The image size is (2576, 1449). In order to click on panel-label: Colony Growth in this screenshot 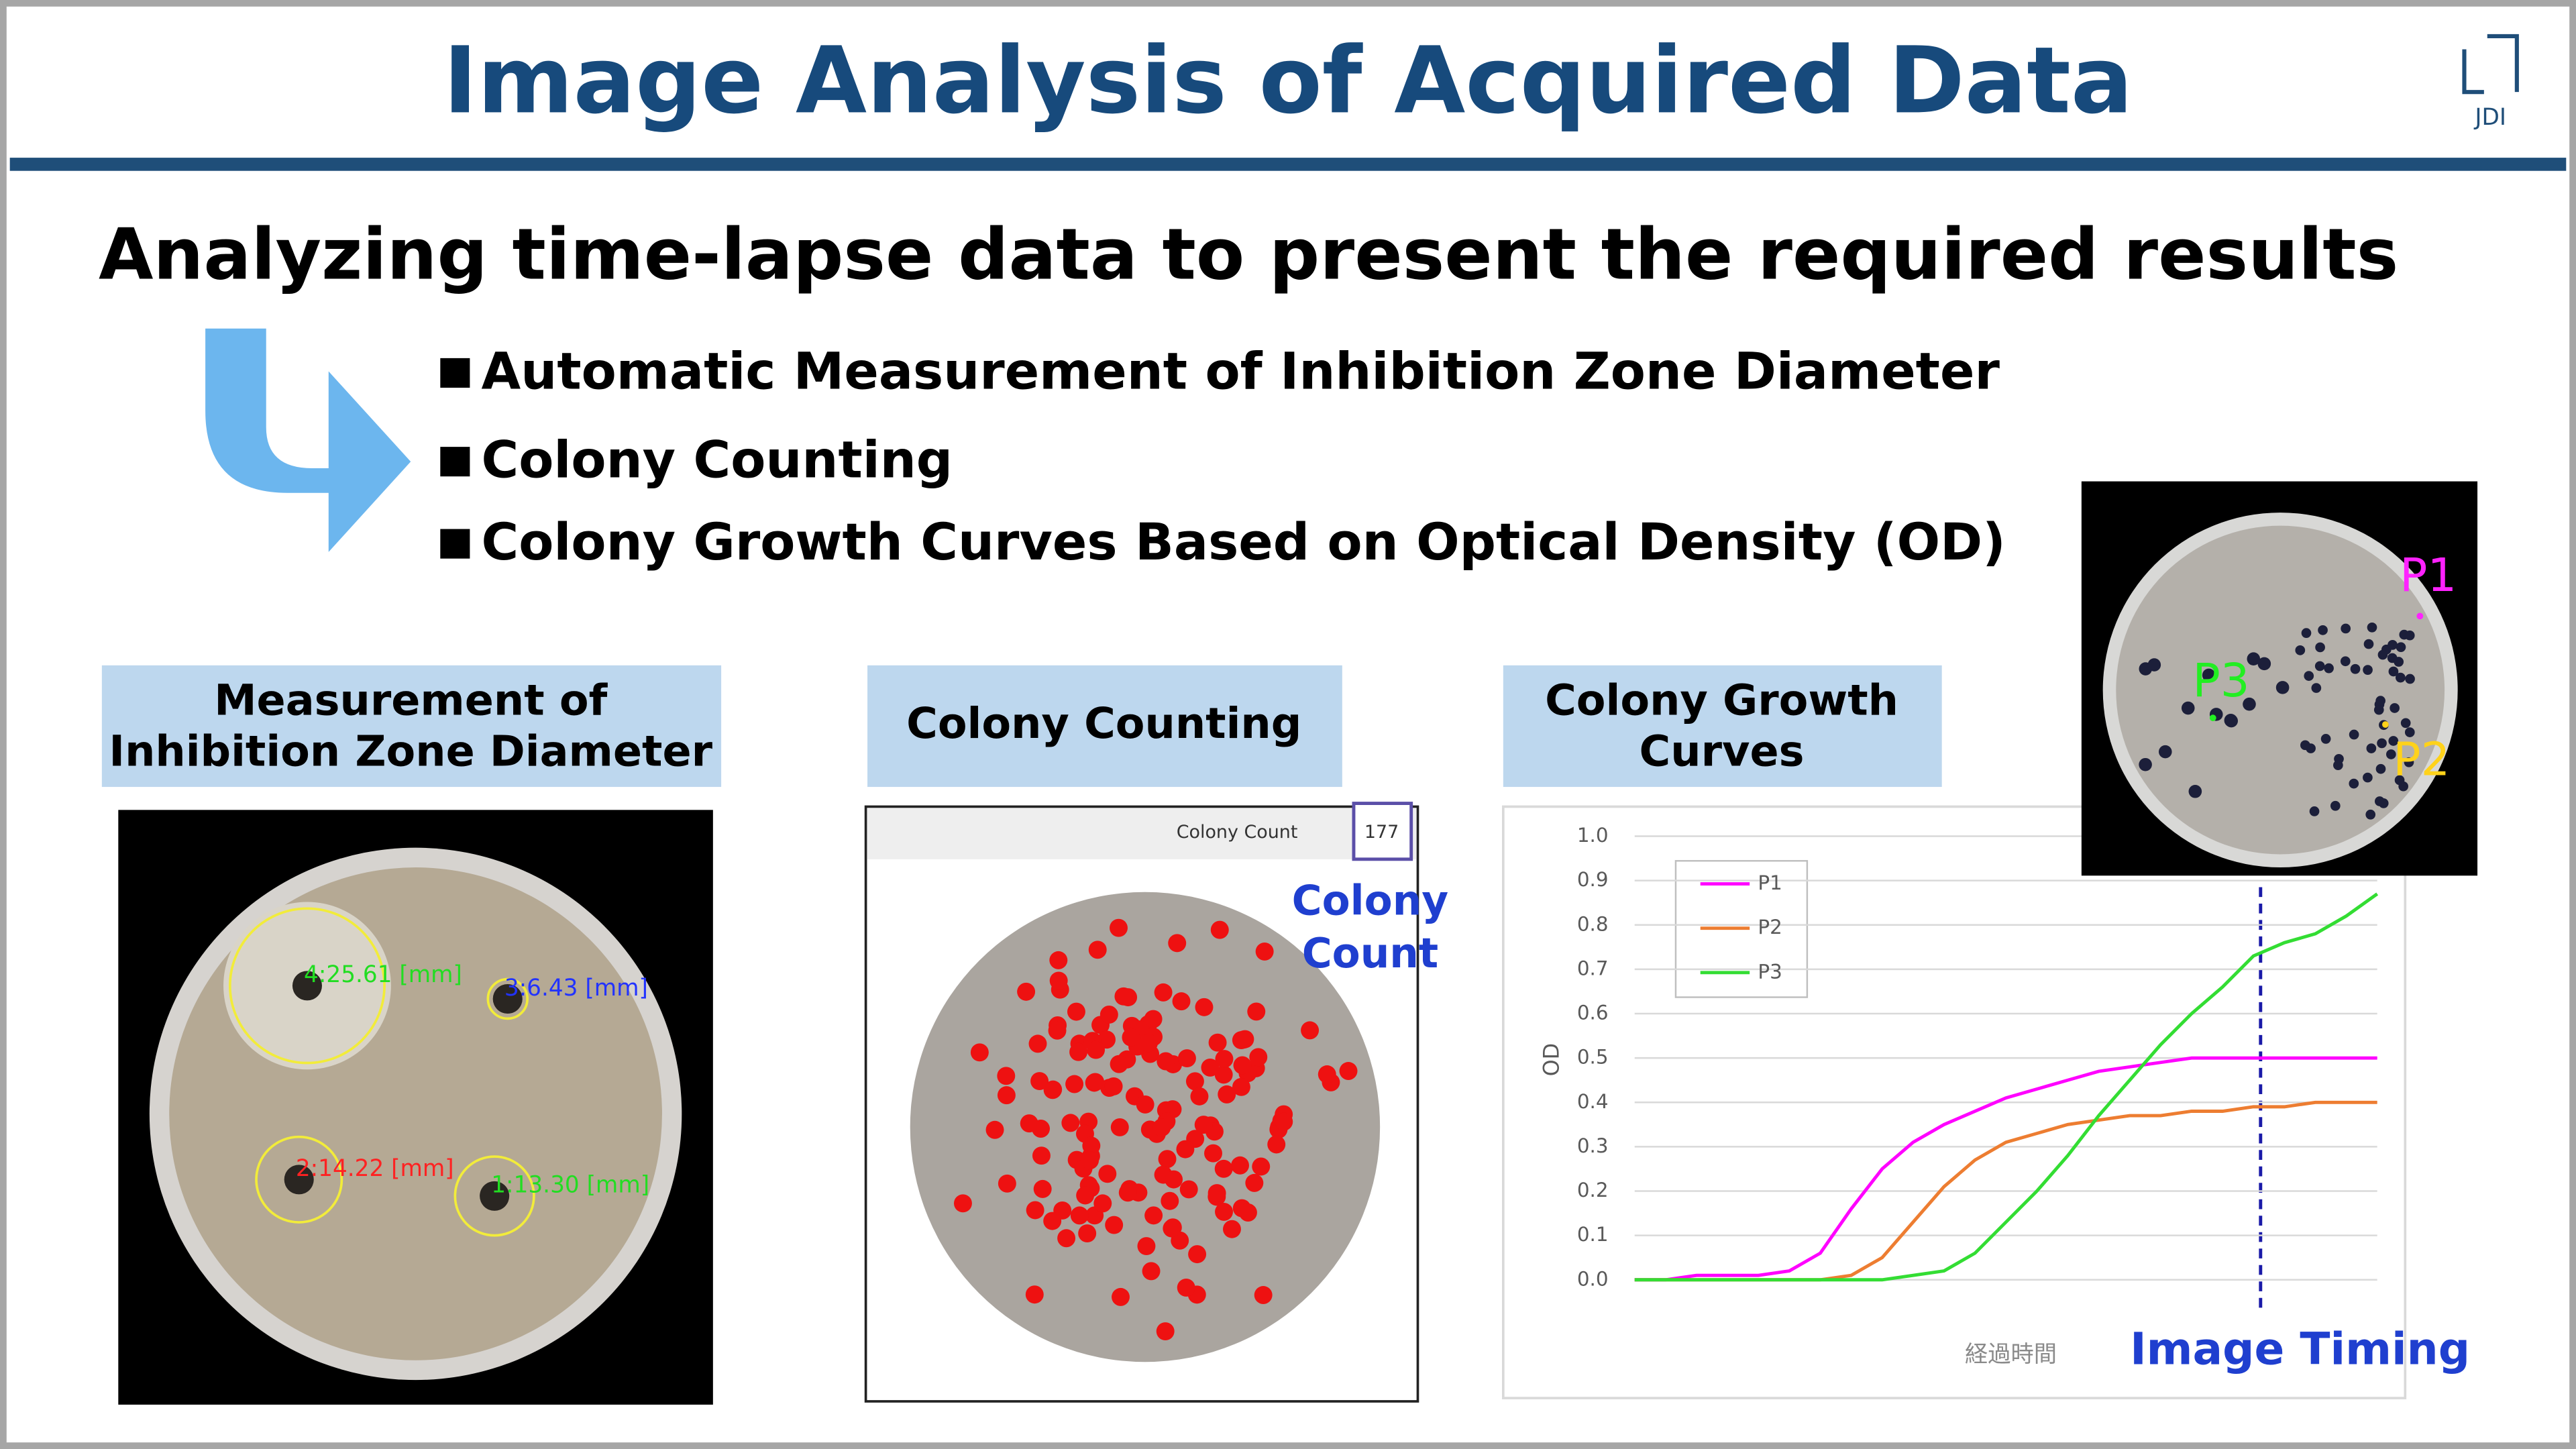, I will do `click(1721, 701)`.